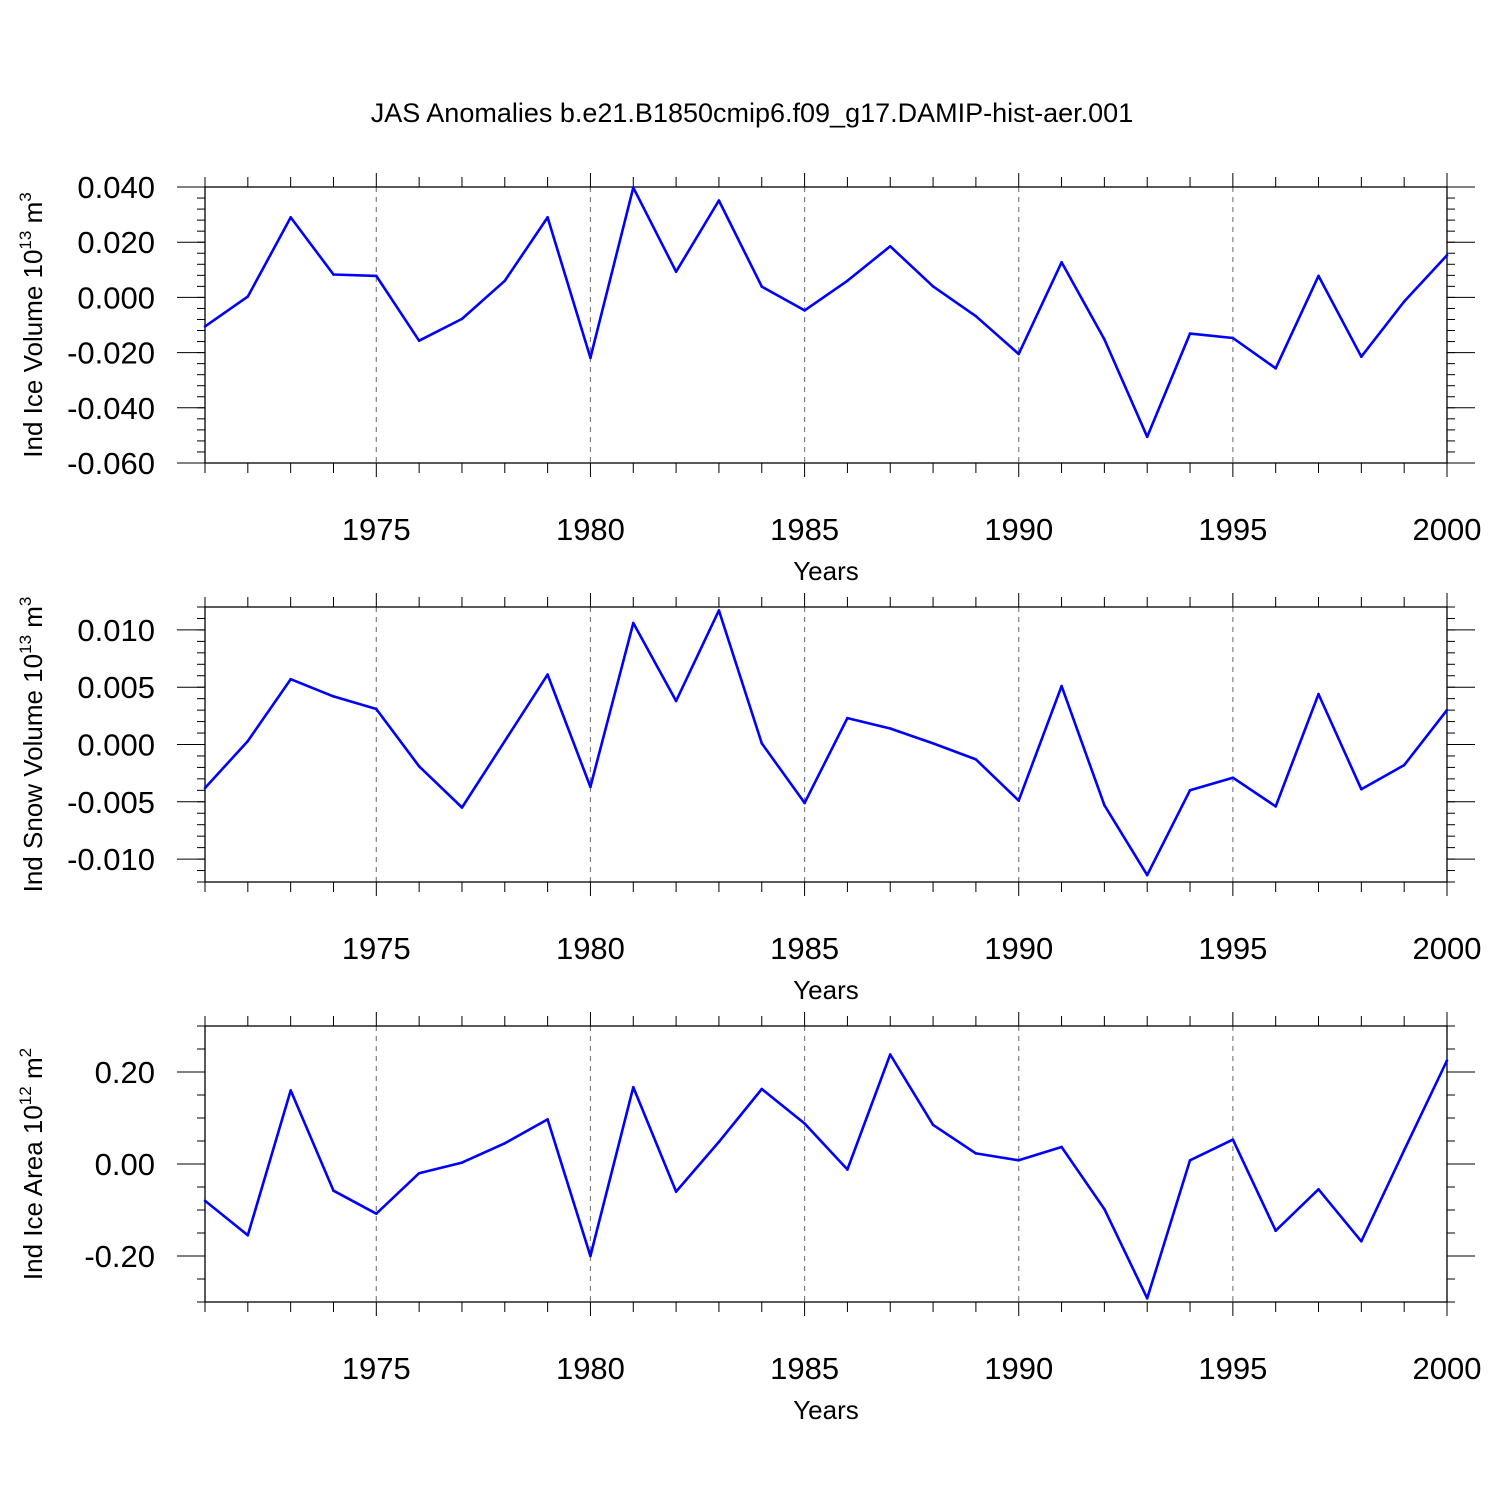  What do you see at coordinates (1018, 948) in the screenshot?
I see `snow-volume-x-tick-label: 1990` at bounding box center [1018, 948].